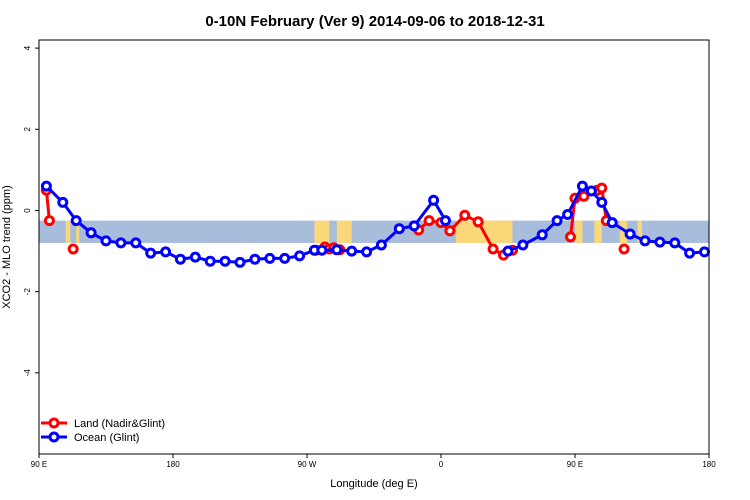 The image size is (750, 500). Describe the element at coordinates (373, 461) in the screenshot. I see `x-axis: 90 E 180 90 W 0 90 E 180` at that location.